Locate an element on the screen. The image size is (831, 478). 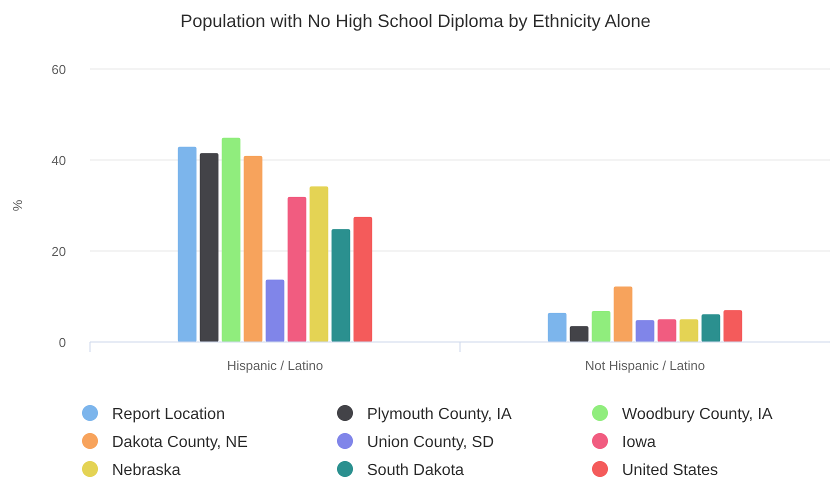
legend-label: Report Location is located at coordinates (168, 414).